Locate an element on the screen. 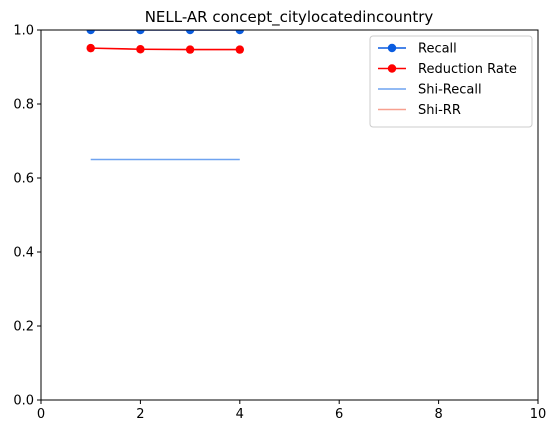  x-tick-label: 8 is located at coordinates (438, 414).